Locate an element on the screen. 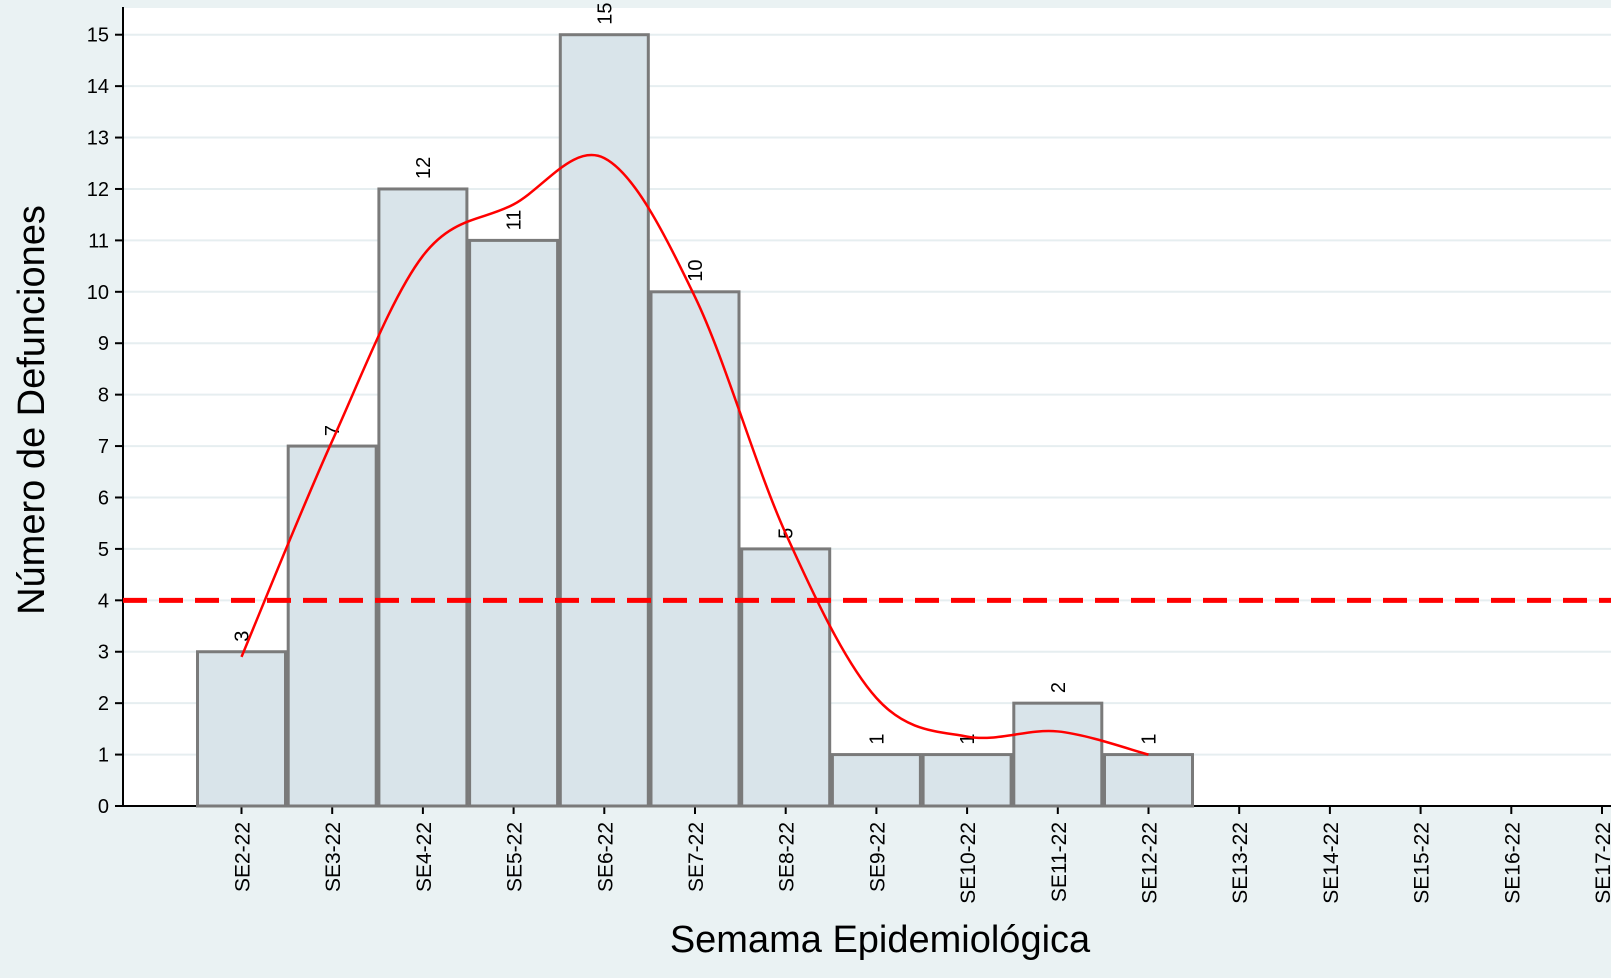 Image resolution: width=1611 pixels, height=978 pixels. y-tick-label: 7 is located at coordinates (103, 447).